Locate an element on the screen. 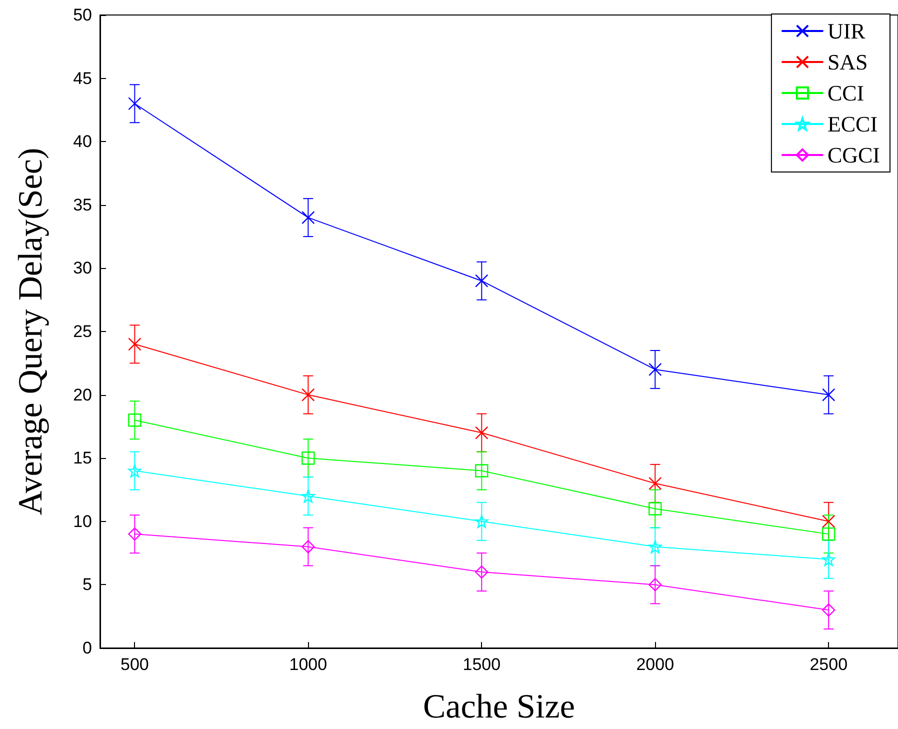  y-tick-label: 25 is located at coordinates (82, 331).